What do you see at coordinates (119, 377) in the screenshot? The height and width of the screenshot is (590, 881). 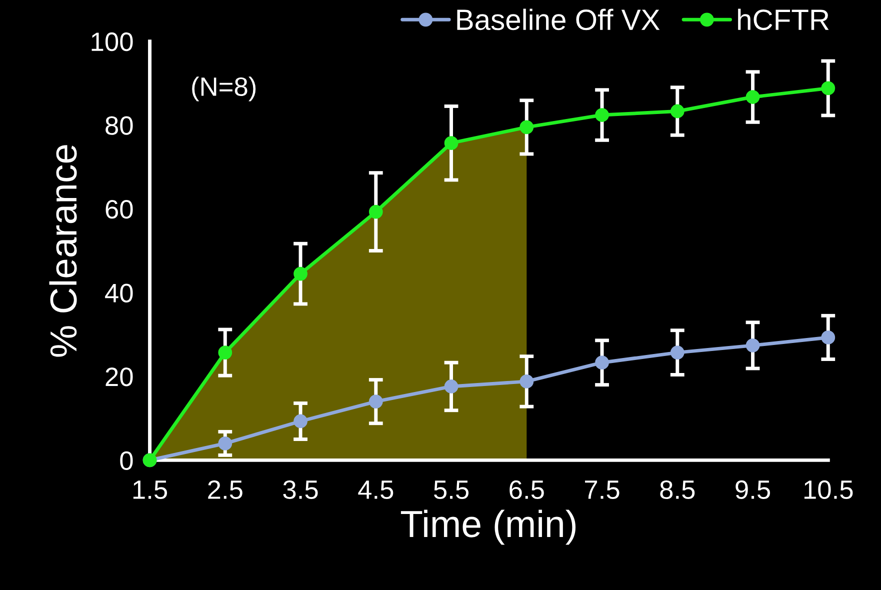 I see `y-tick-label: 20` at bounding box center [119, 377].